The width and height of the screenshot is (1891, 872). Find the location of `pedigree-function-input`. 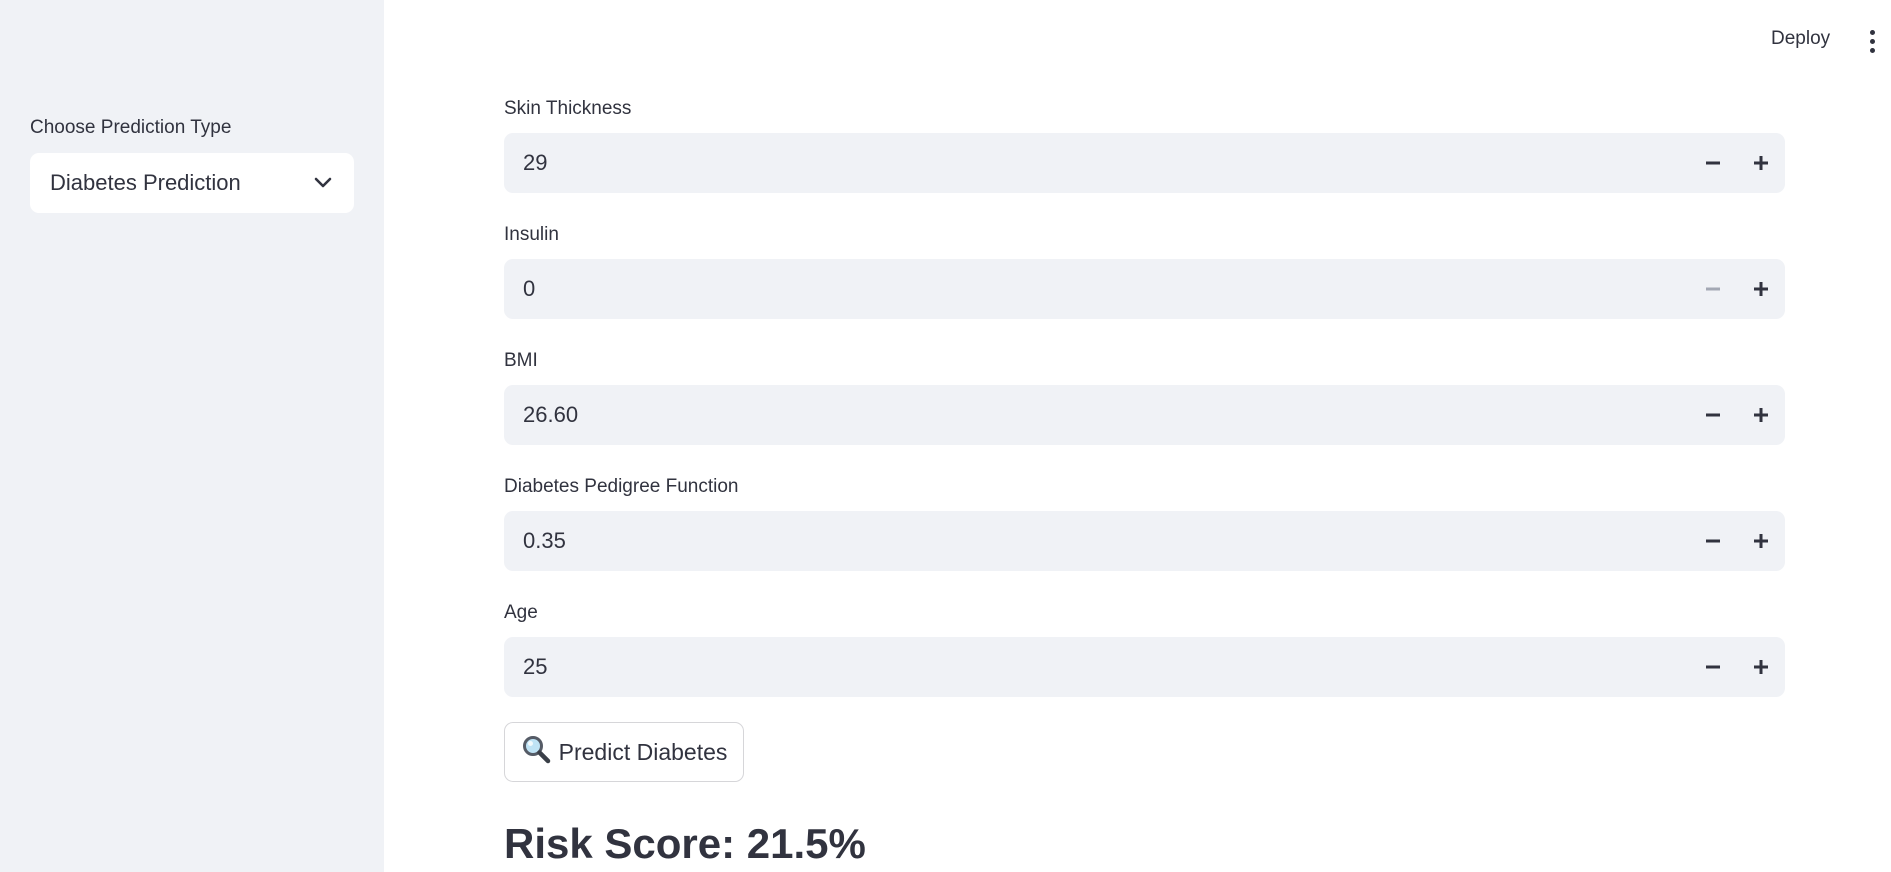

pedigree-function-input is located at coordinates (1096, 541).